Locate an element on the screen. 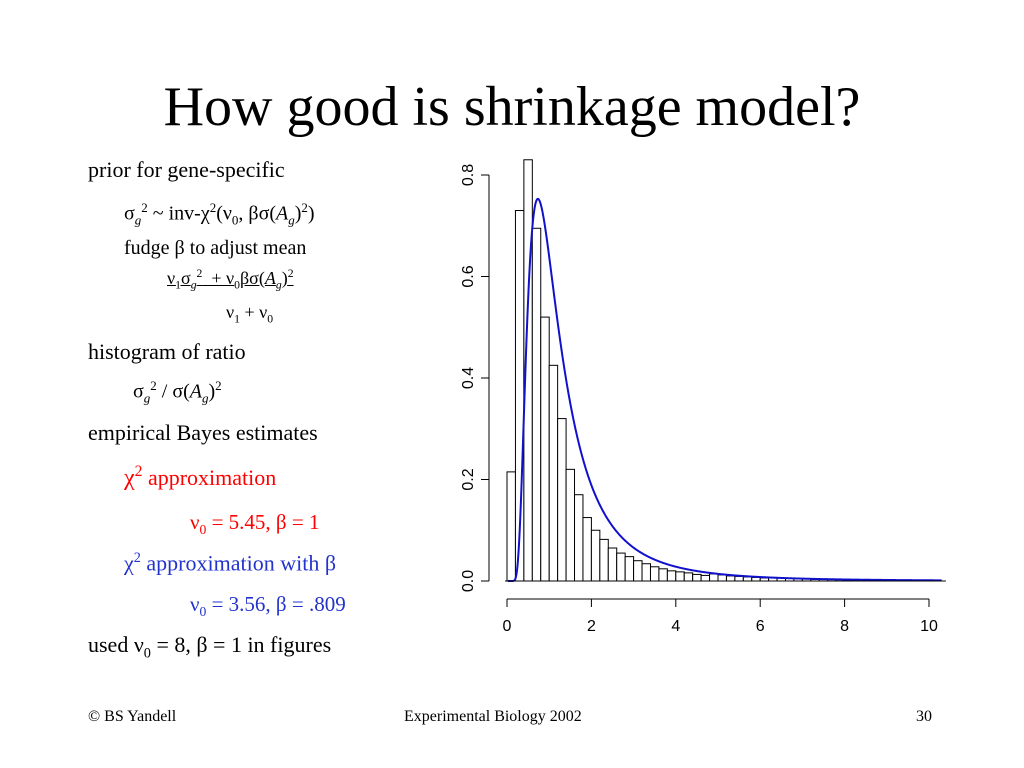 This screenshot has height=768, width=1024. y-tick-label: 0.4 is located at coordinates (468, 378).